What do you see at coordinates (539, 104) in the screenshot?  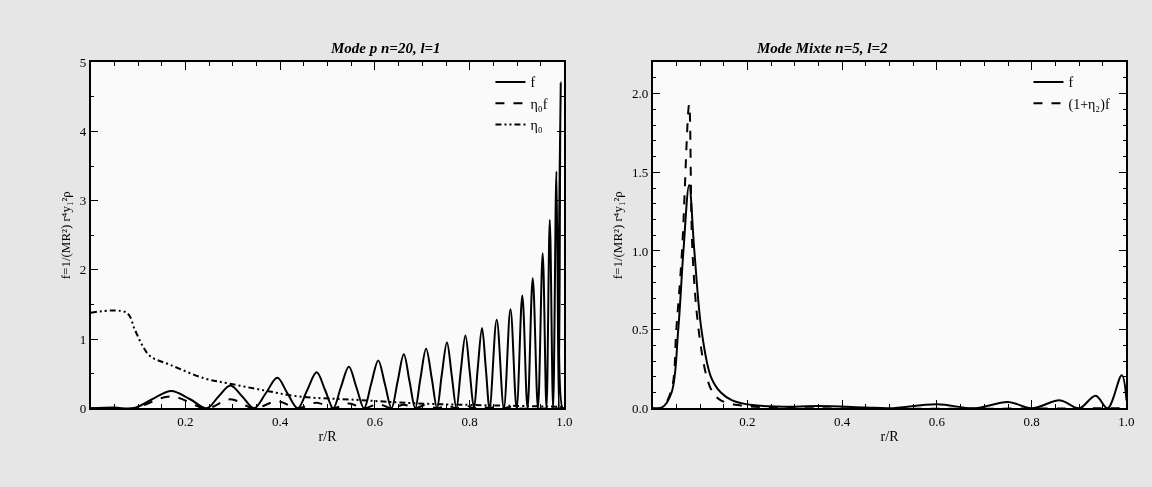 I see `legend-label: η₀f` at bounding box center [539, 104].